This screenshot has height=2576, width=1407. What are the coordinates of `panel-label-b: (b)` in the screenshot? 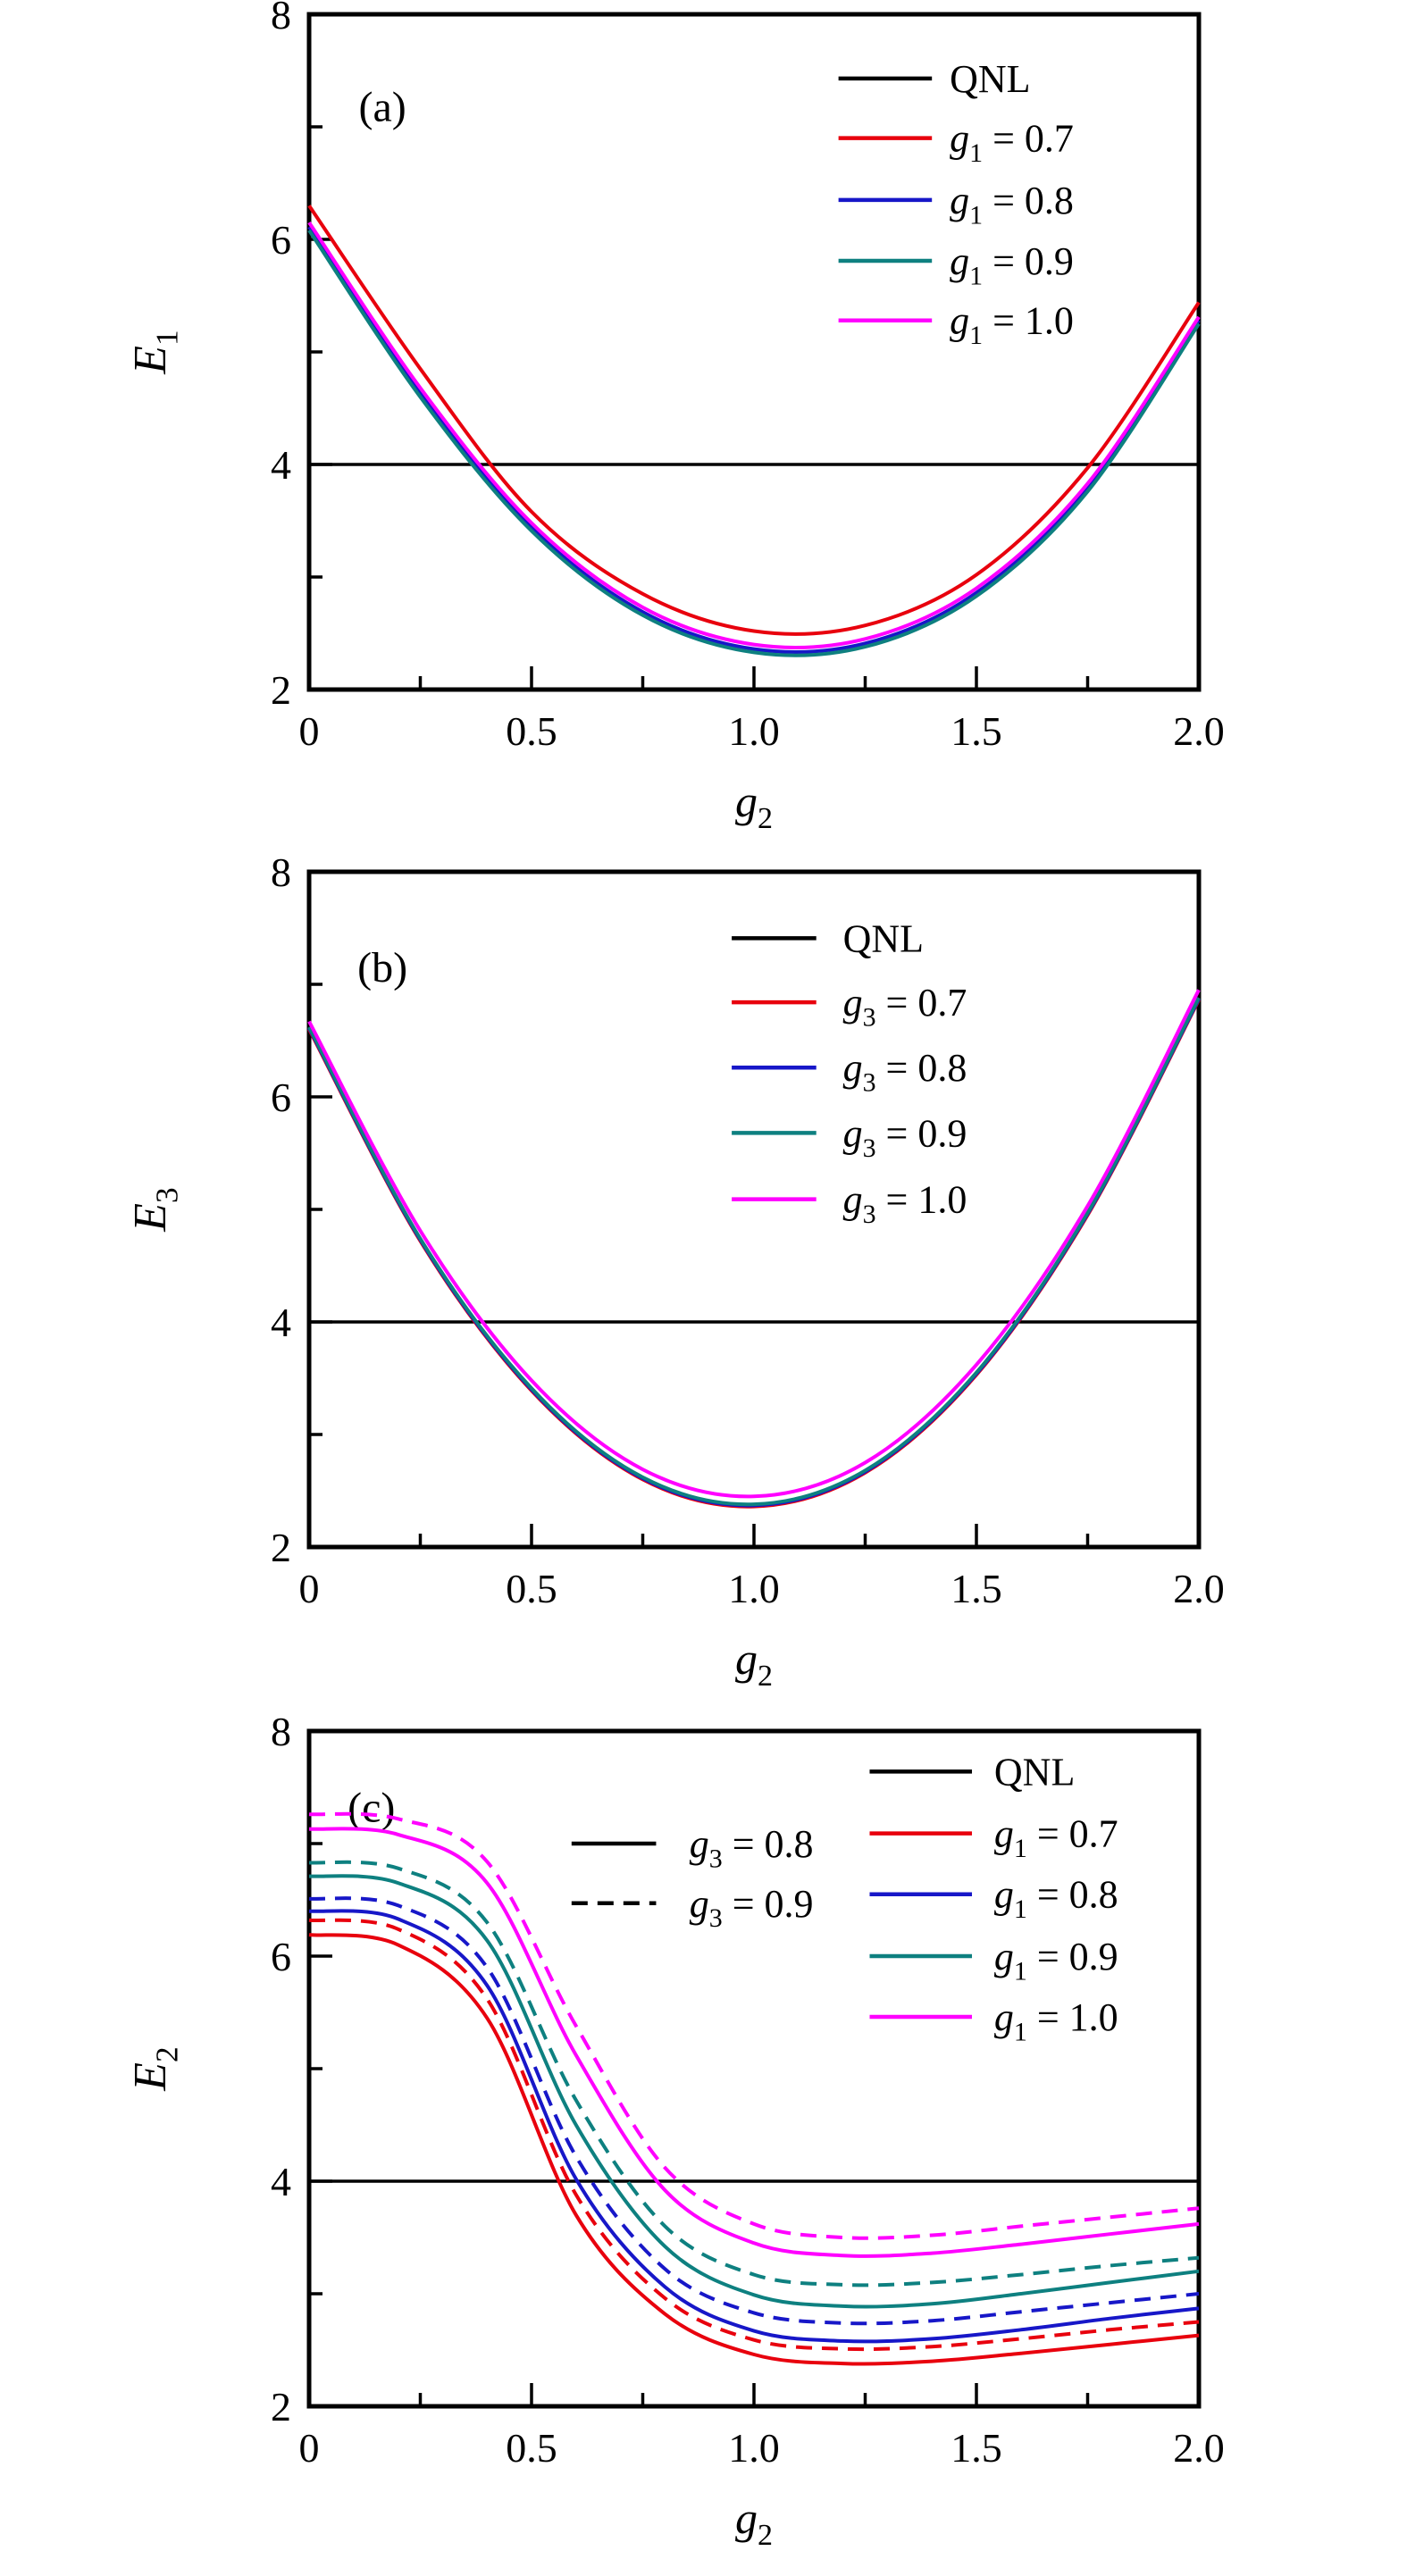 It's located at (382, 968).